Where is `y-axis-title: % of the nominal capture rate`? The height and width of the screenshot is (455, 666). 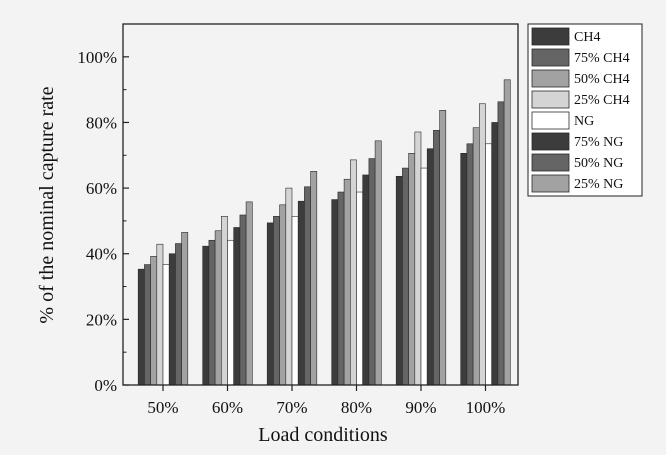
y-axis-title: % of the nominal capture rate is located at coordinates (47, 204).